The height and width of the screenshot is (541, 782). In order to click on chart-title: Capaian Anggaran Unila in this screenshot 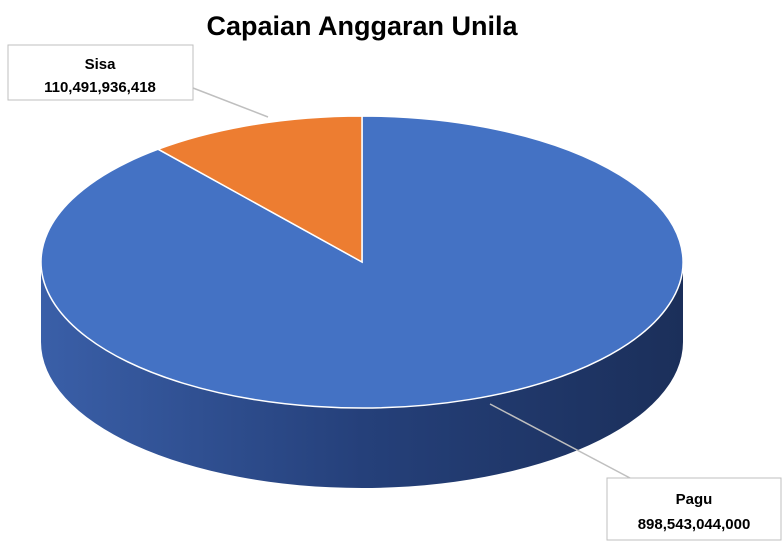, I will do `click(362, 26)`.